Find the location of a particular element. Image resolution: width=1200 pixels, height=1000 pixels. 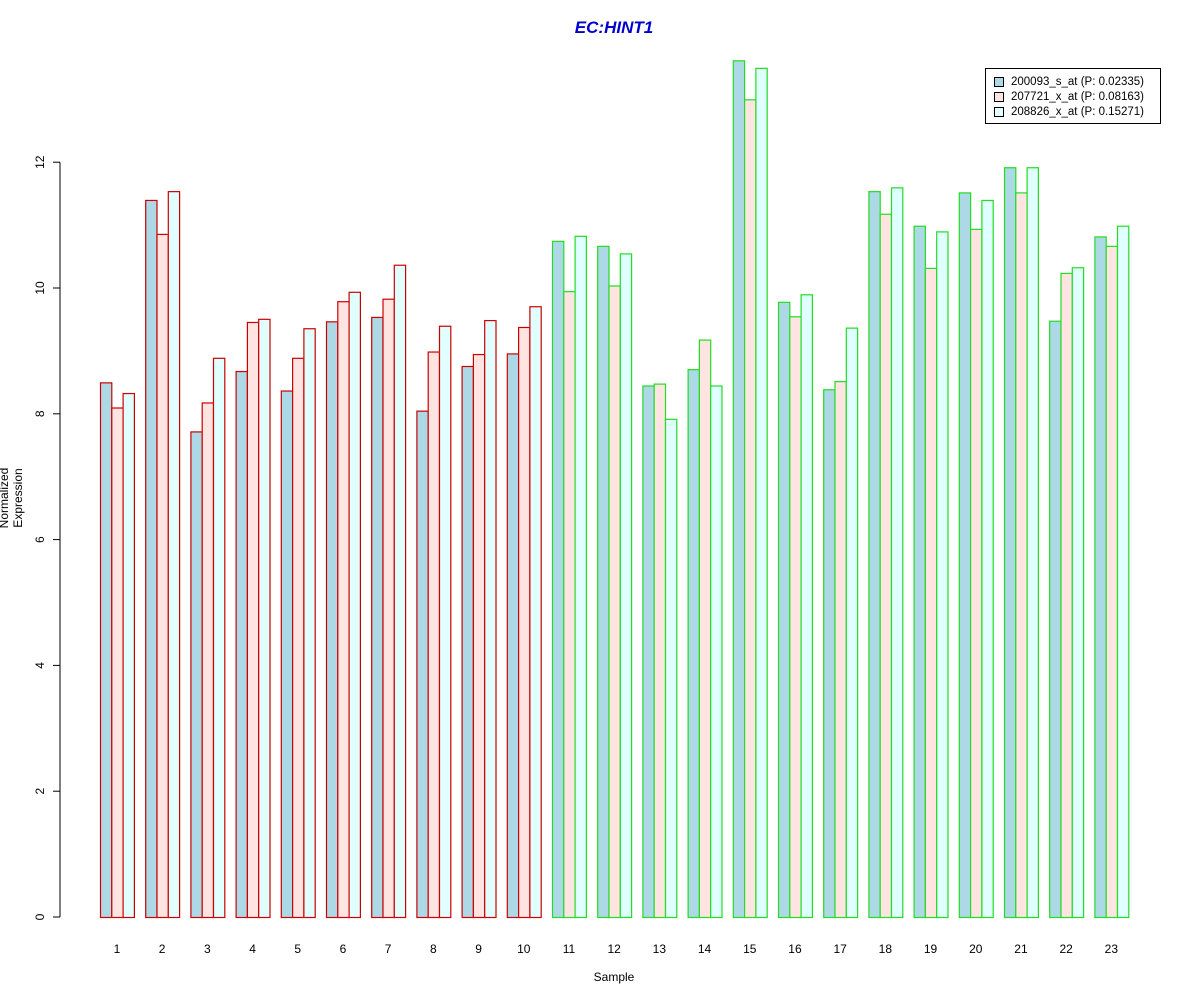

legend-label: 207721_x_at (P: 0.08163) is located at coordinates (1077, 96).